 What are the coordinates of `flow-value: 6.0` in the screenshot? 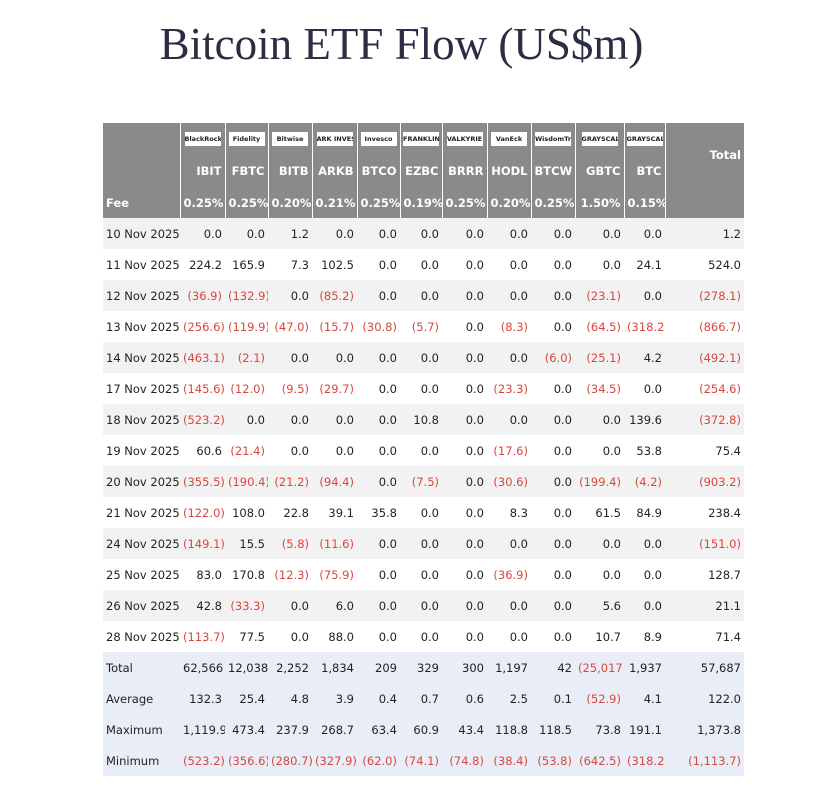 It's located at (334, 605).